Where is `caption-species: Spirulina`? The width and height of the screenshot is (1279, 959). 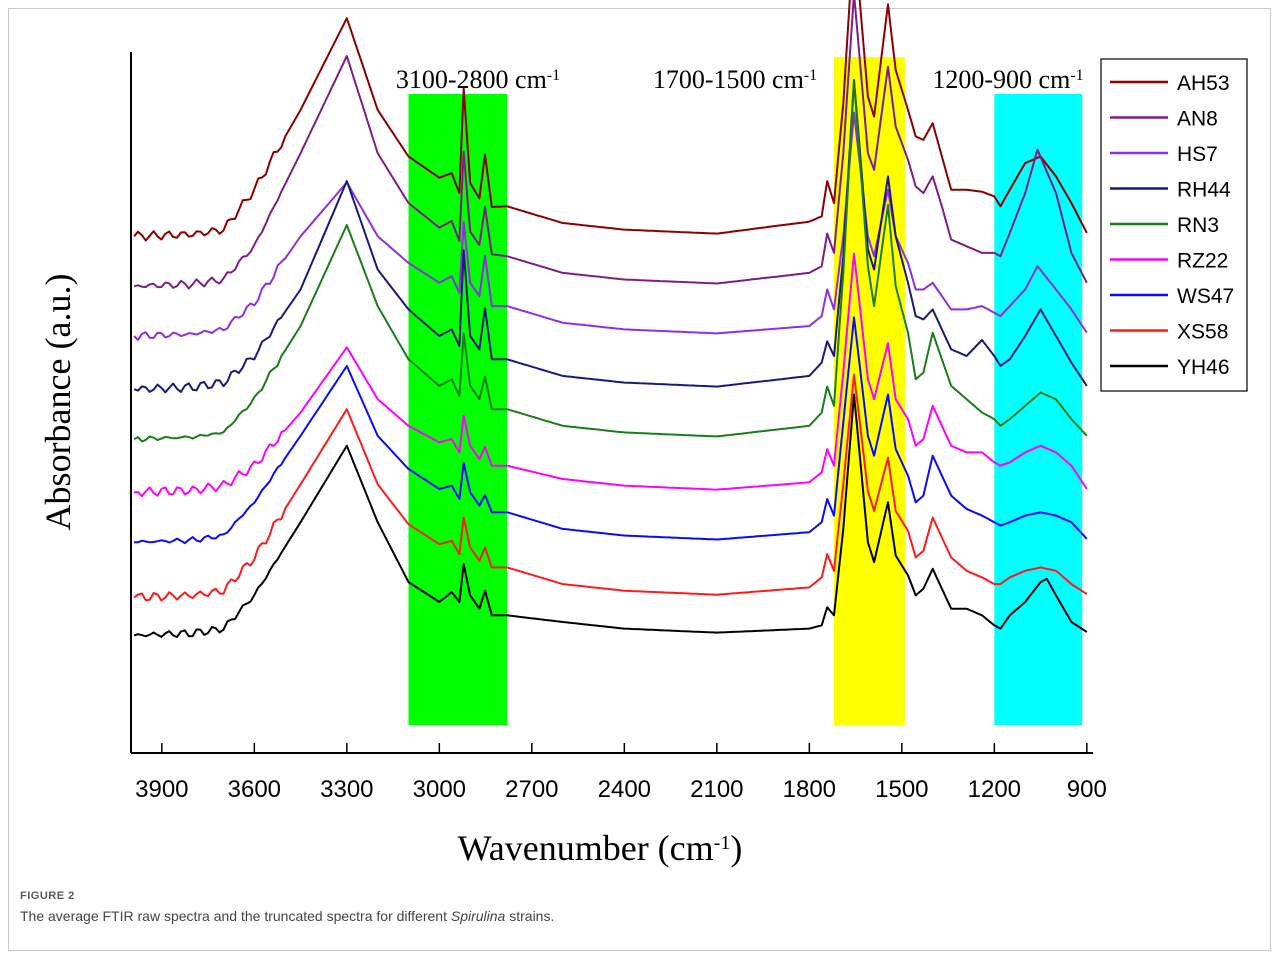
caption-species: Spirulina is located at coordinates (478, 916).